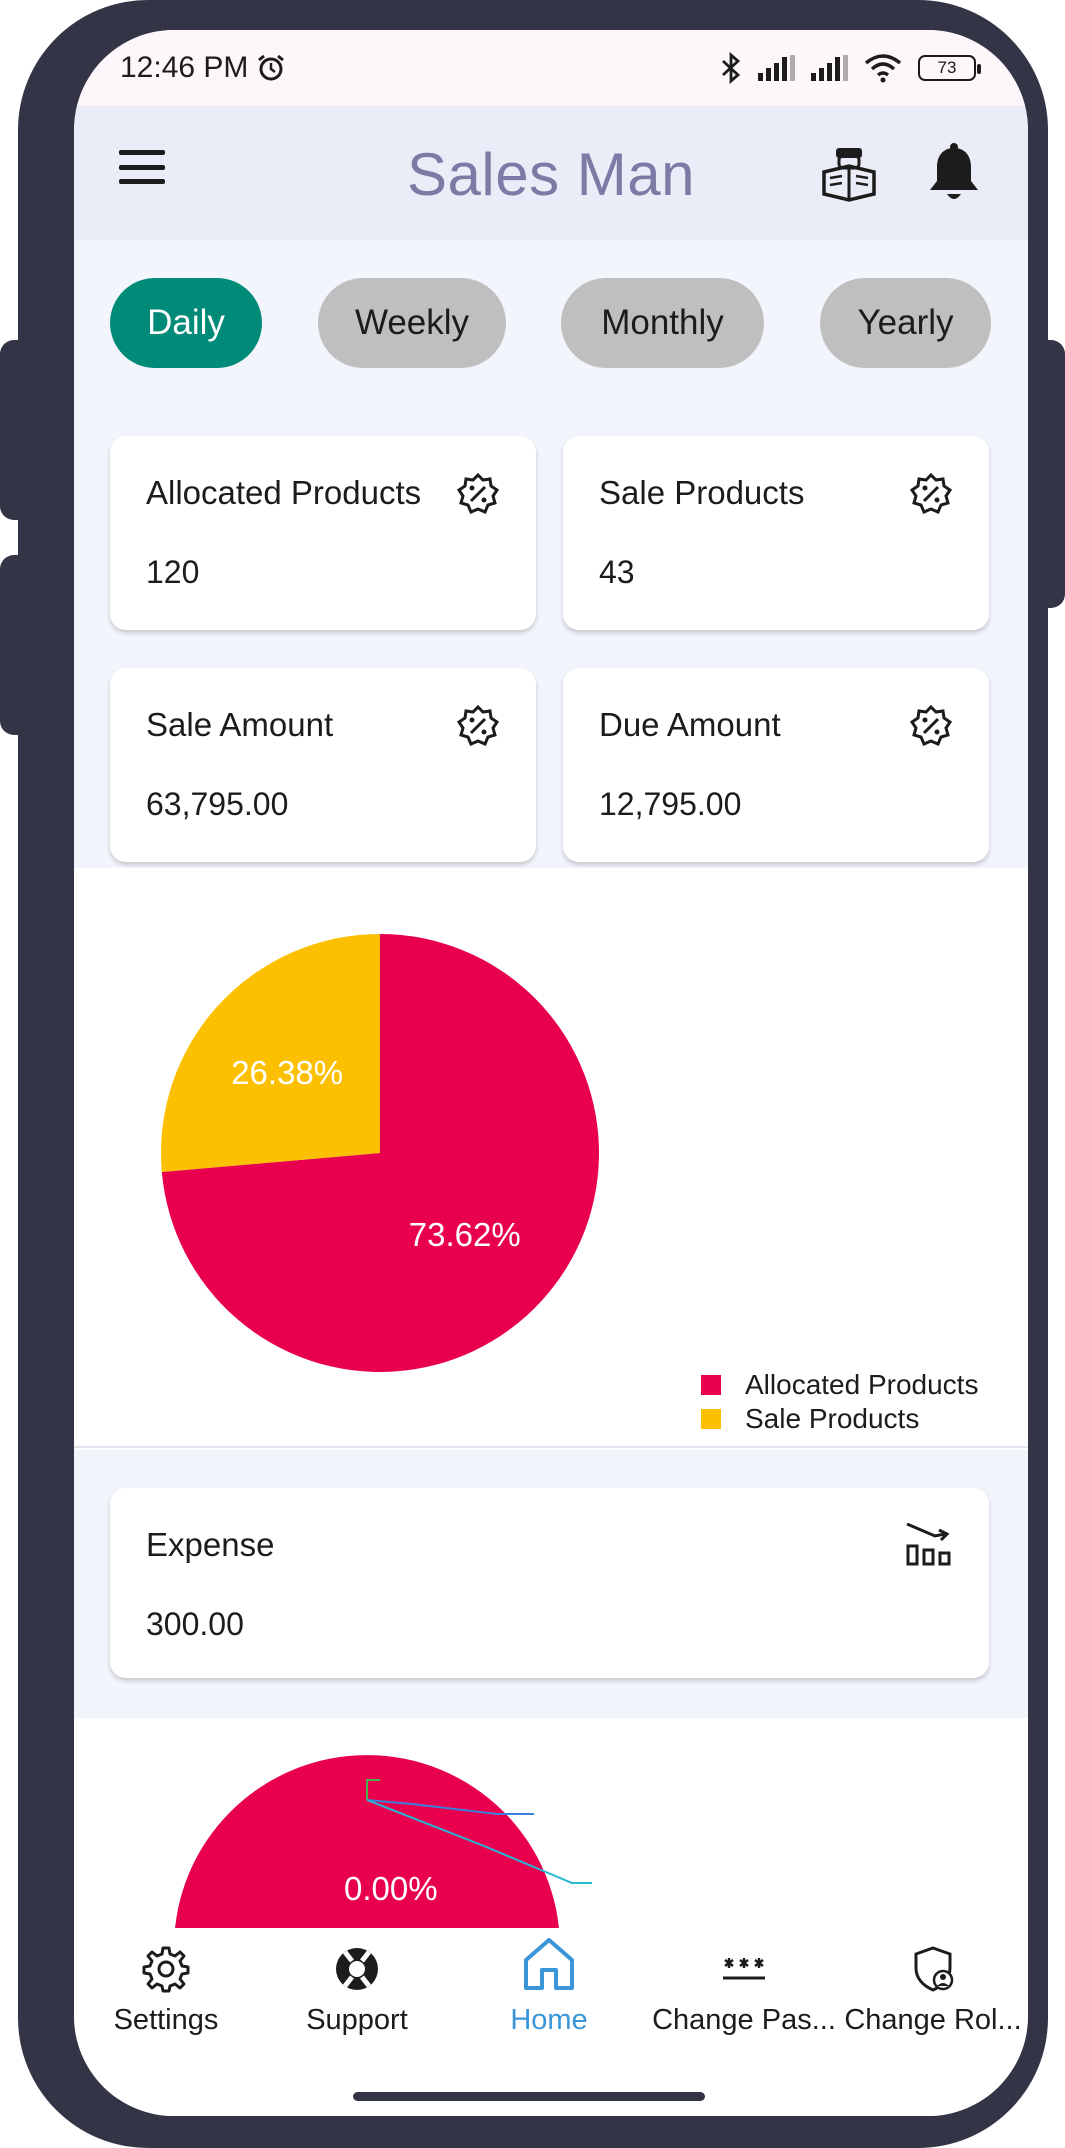  What do you see at coordinates (357, 2020) in the screenshot?
I see `nav-label: Support` at bounding box center [357, 2020].